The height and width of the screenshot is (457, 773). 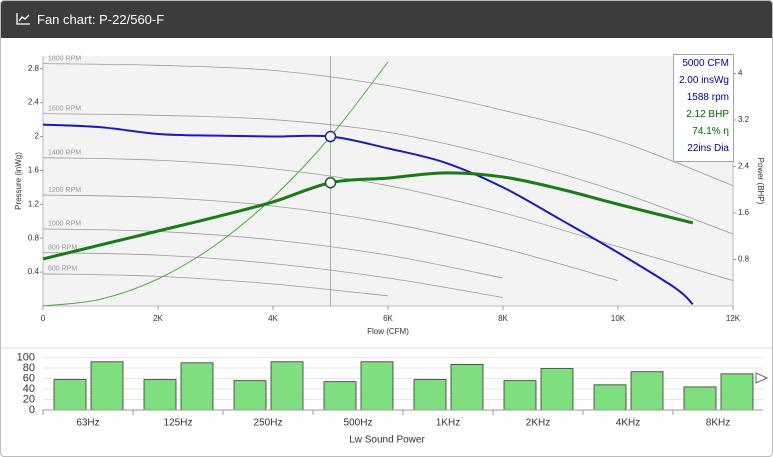 What do you see at coordinates (740, 73) in the screenshot?
I see `y2-tick-label: 4` at bounding box center [740, 73].